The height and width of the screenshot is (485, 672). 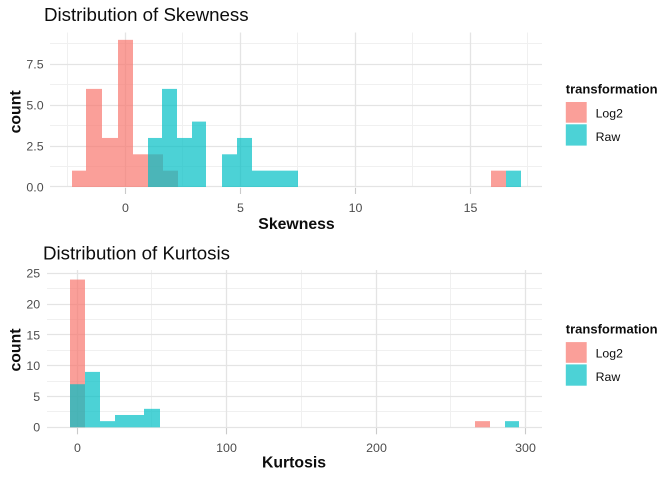 I want to click on svg-text: 0.0, so click(x=34, y=187).